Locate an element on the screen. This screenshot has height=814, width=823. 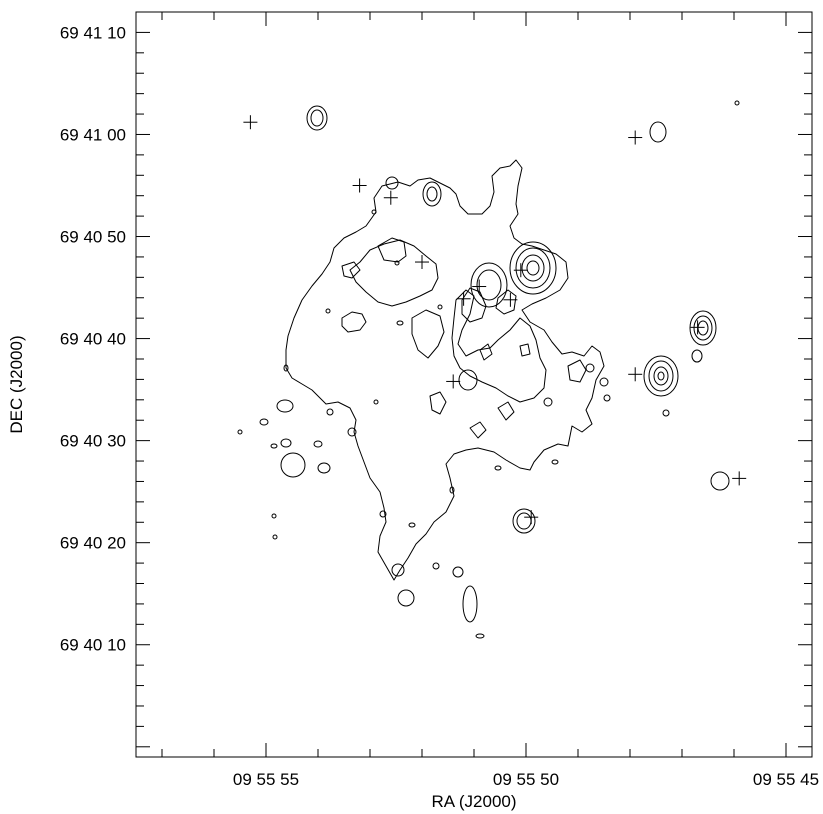
x-axis-title: RA (J2000) is located at coordinates (473, 801).